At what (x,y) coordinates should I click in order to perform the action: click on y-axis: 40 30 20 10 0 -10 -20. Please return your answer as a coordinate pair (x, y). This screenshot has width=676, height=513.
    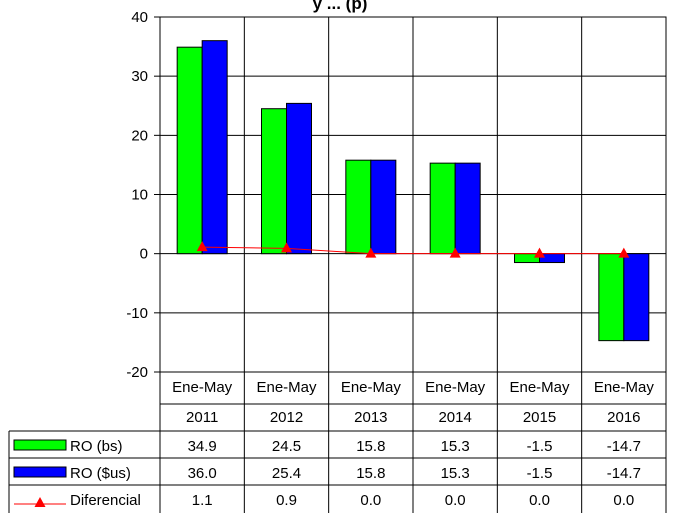
    Looking at the image, I should click on (143, 195).